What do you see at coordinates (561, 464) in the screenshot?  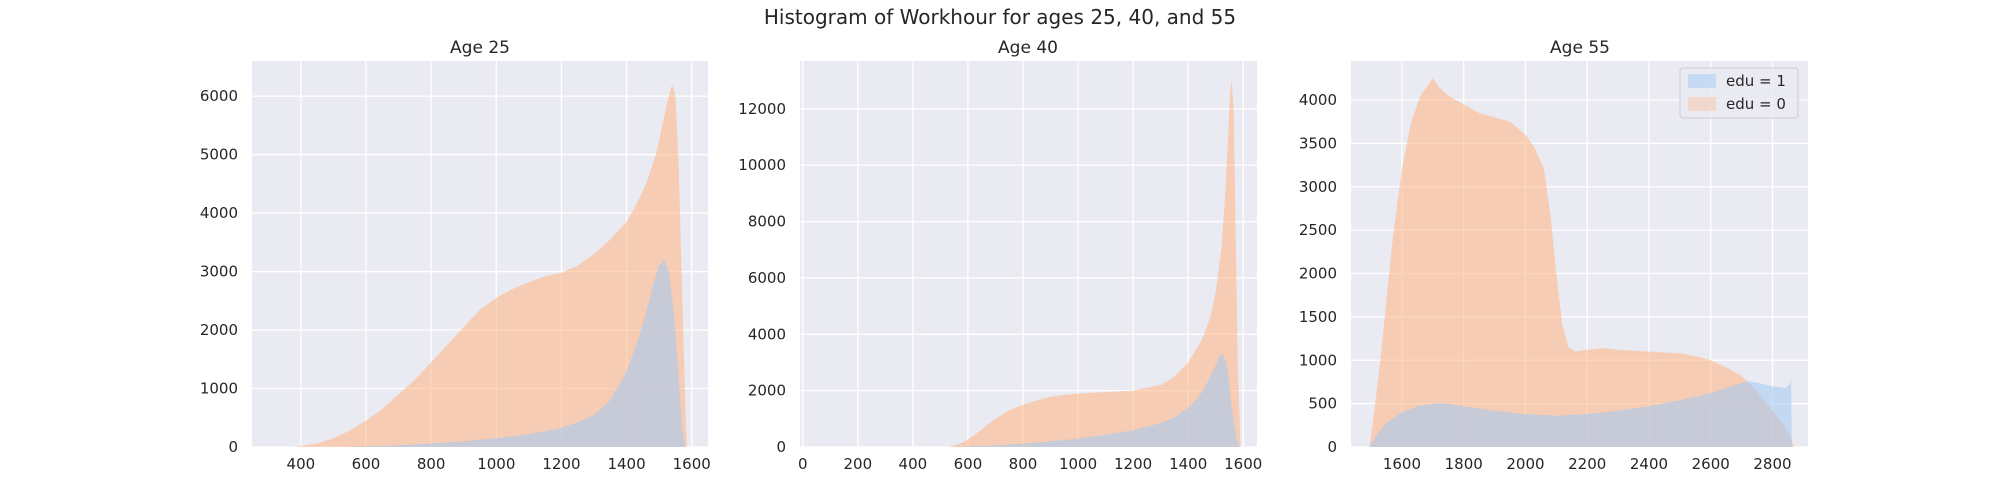 I see `x-tick-label-age-25: 1200` at bounding box center [561, 464].